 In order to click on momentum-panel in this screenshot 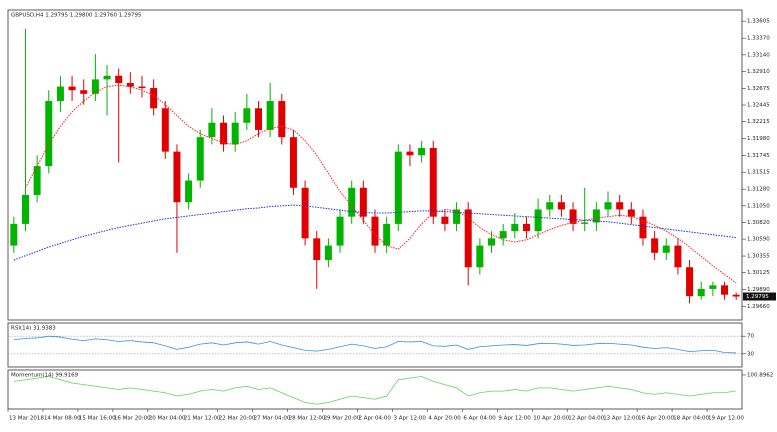, I will do `click(375, 389)`.